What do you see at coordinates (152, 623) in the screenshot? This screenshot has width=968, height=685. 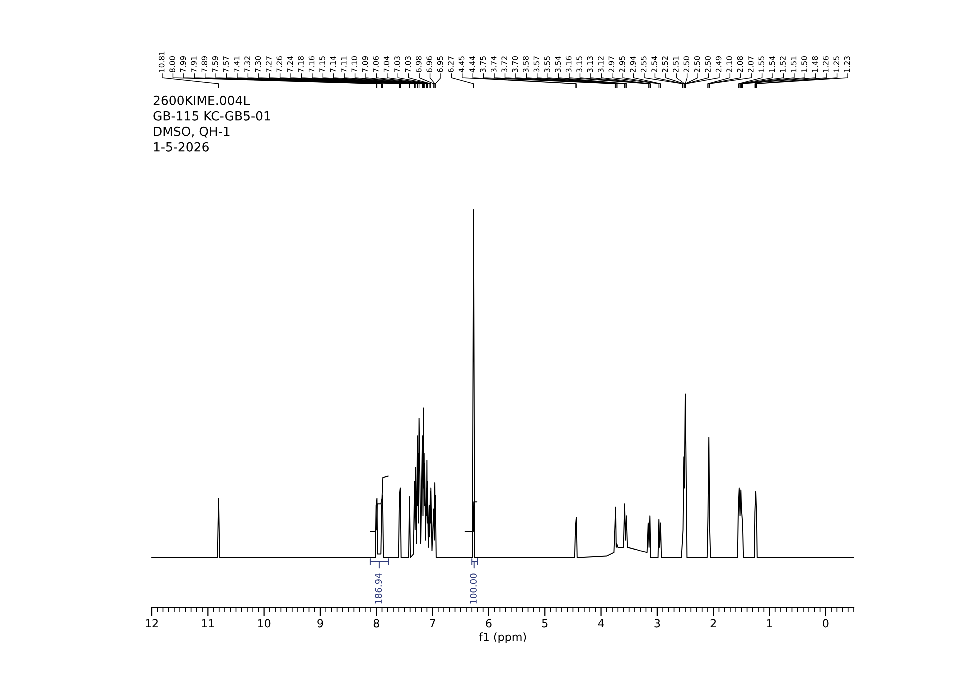 I see `x-tick-label: 12` at bounding box center [152, 623].